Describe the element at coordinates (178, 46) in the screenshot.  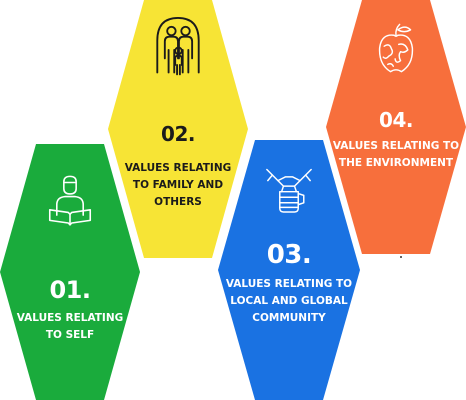
I see `family-icon` at that location.